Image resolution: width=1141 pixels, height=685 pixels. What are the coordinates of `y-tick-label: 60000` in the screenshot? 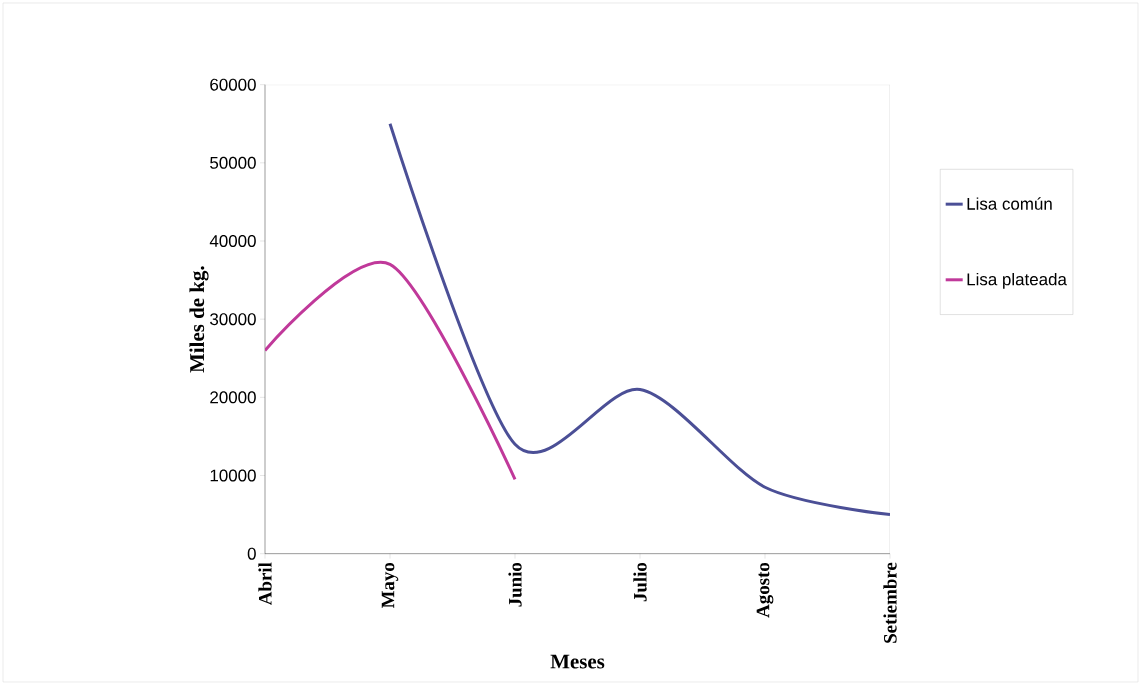 It's located at (233, 84).